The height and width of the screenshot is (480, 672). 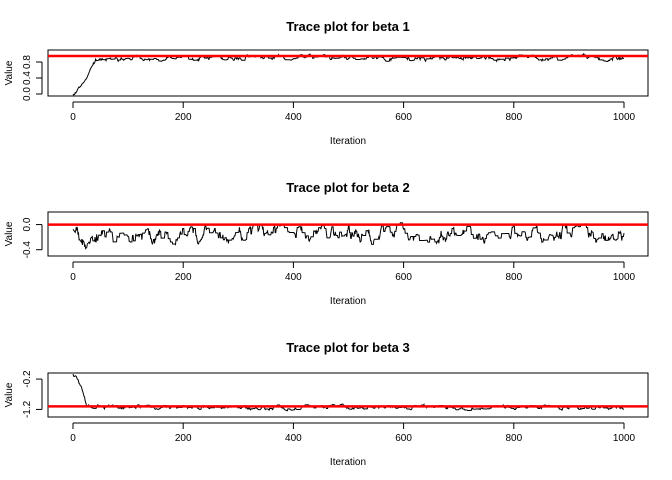 What do you see at coordinates (348, 187) in the screenshot?
I see `plot-title: Trace plot for beta 2` at bounding box center [348, 187].